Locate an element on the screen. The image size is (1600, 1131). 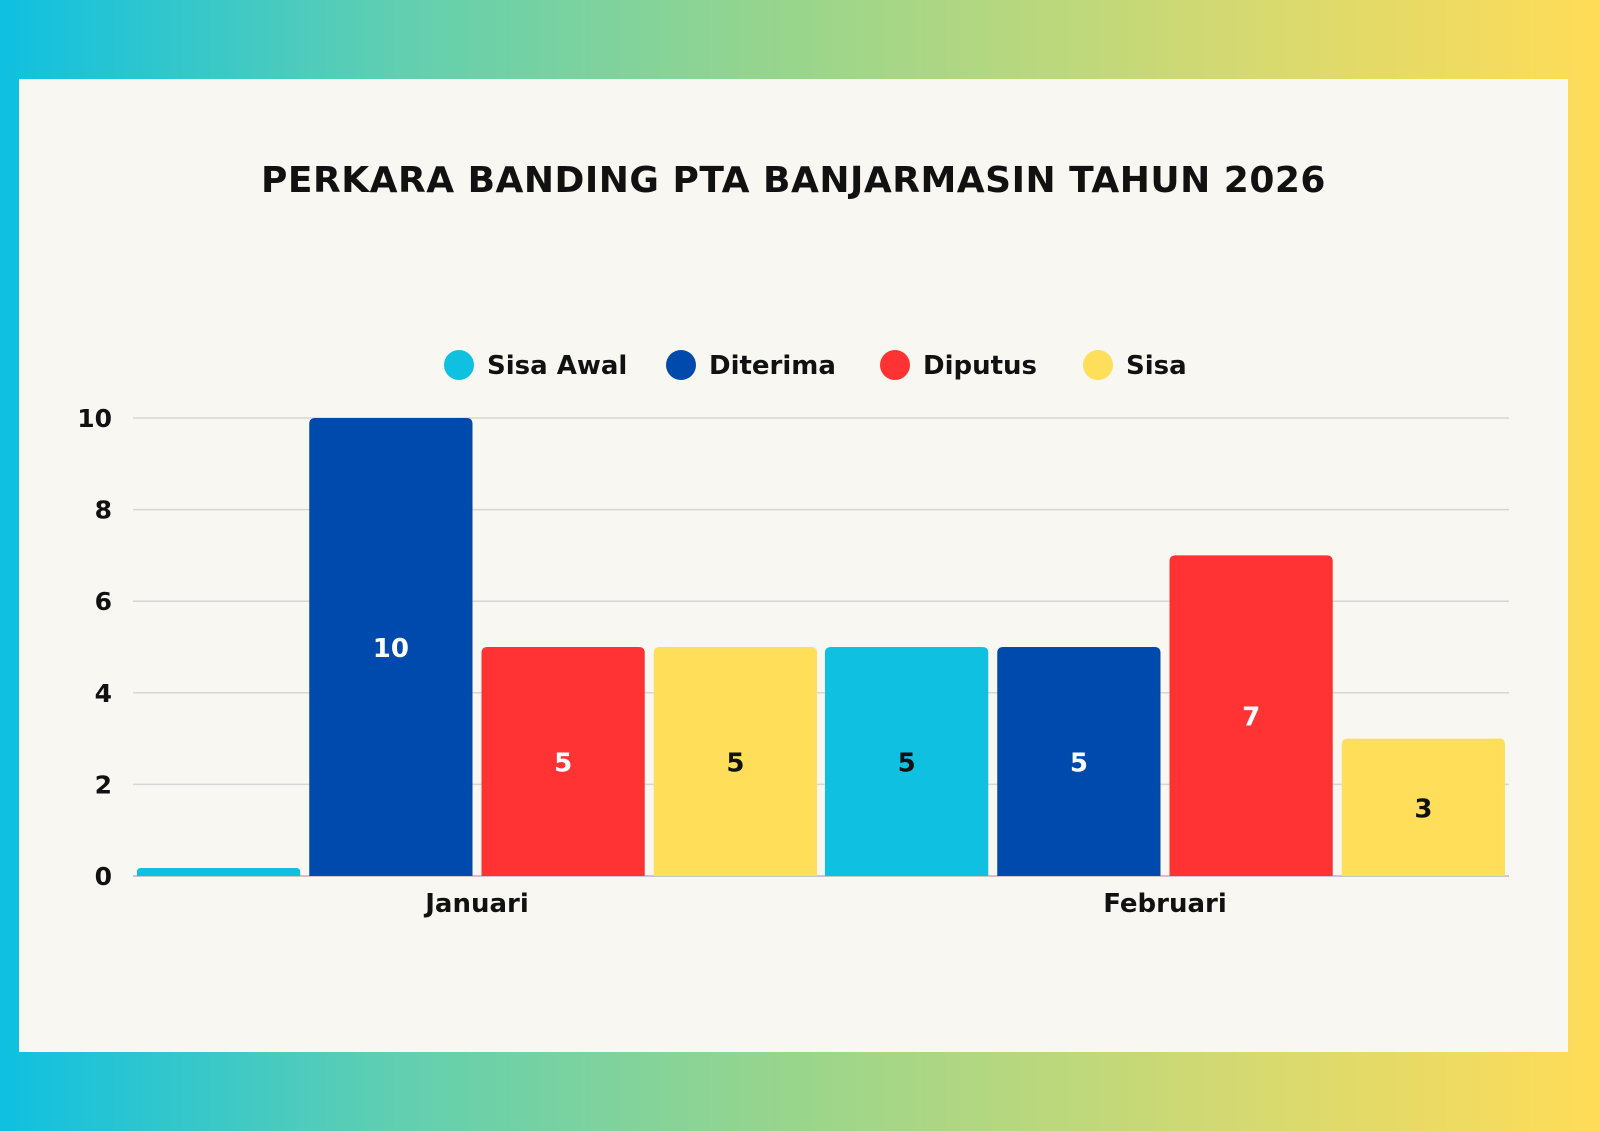
x-category-label: Januari is located at coordinates (476, 904).